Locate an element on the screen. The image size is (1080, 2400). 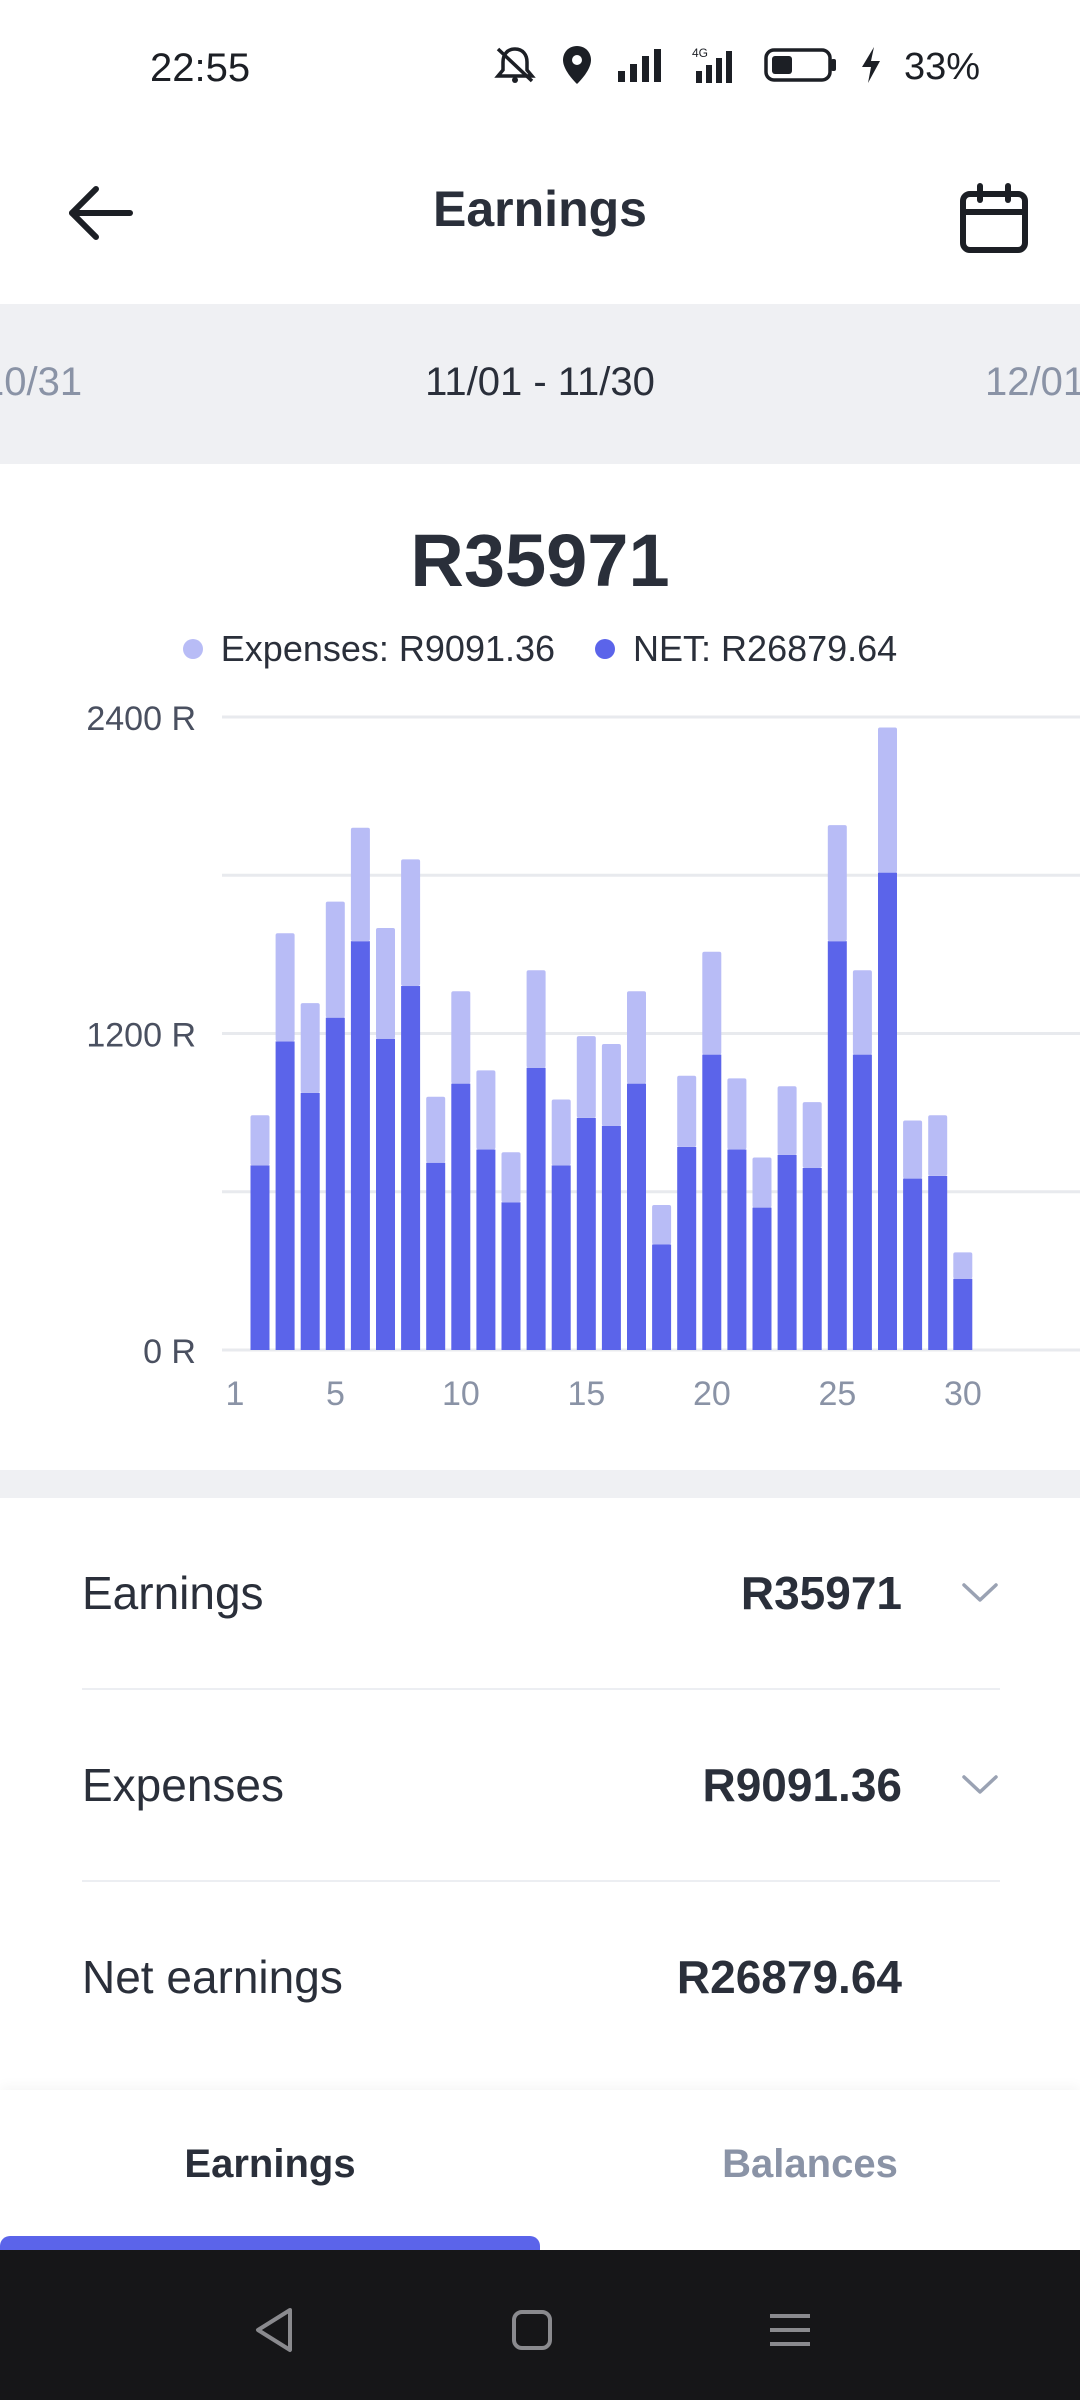
tab-balances: Balances is located at coordinates (810, 2164).